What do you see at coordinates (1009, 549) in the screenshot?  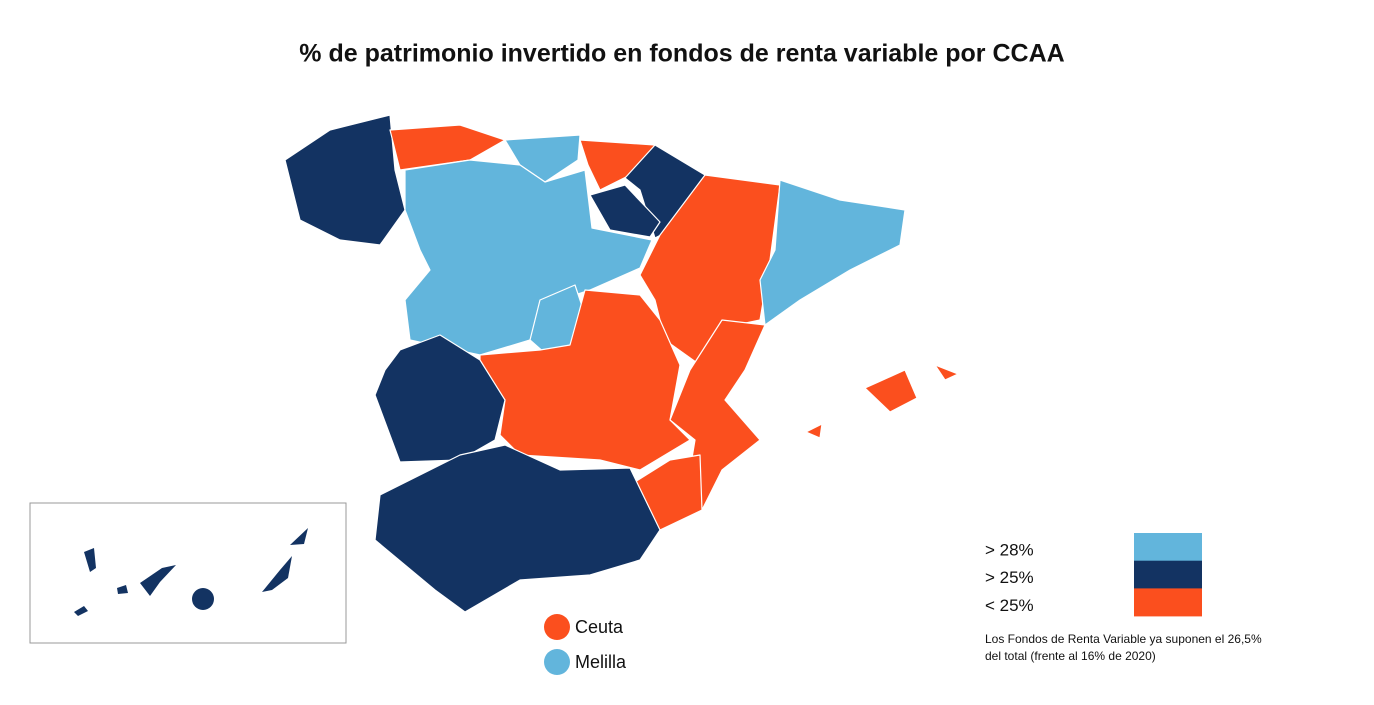 I see `legend-label: > 28%` at bounding box center [1009, 549].